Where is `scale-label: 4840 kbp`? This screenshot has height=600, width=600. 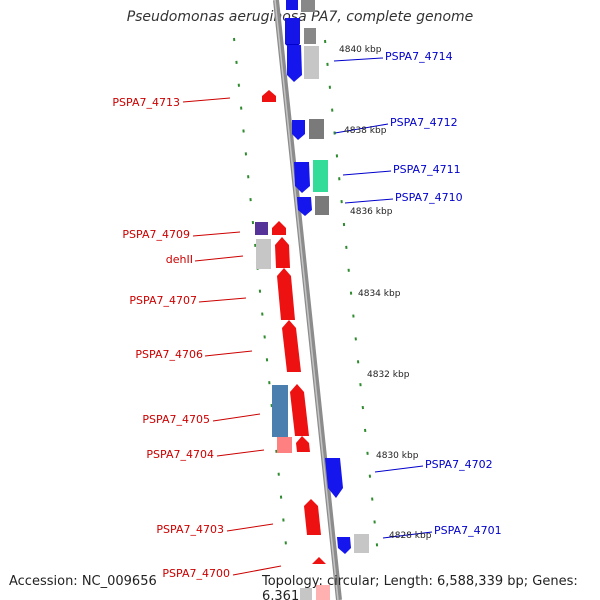 scale-label: 4840 kbp is located at coordinates (360, 50).